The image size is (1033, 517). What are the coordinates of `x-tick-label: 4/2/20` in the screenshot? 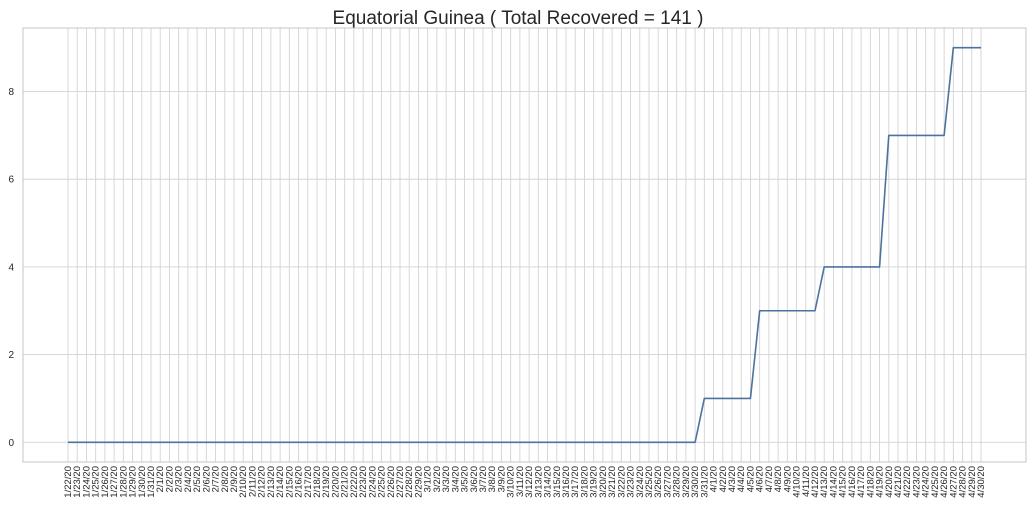 It's located at (723, 479).